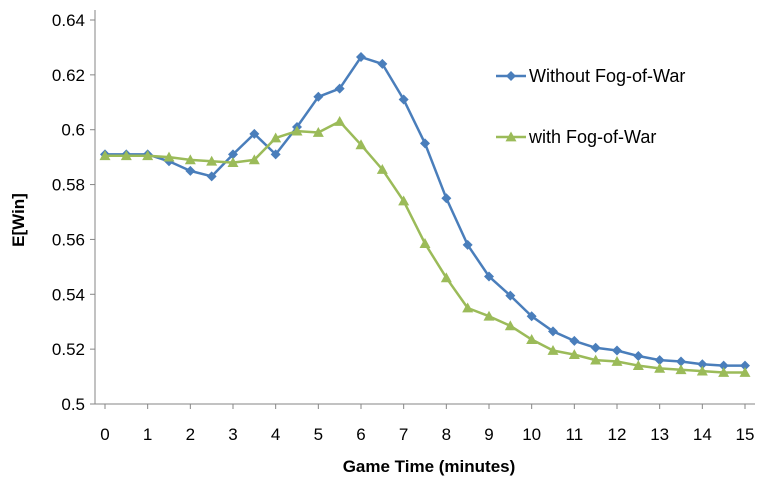  I want to click on x-tick-label: 12, so click(617, 434).